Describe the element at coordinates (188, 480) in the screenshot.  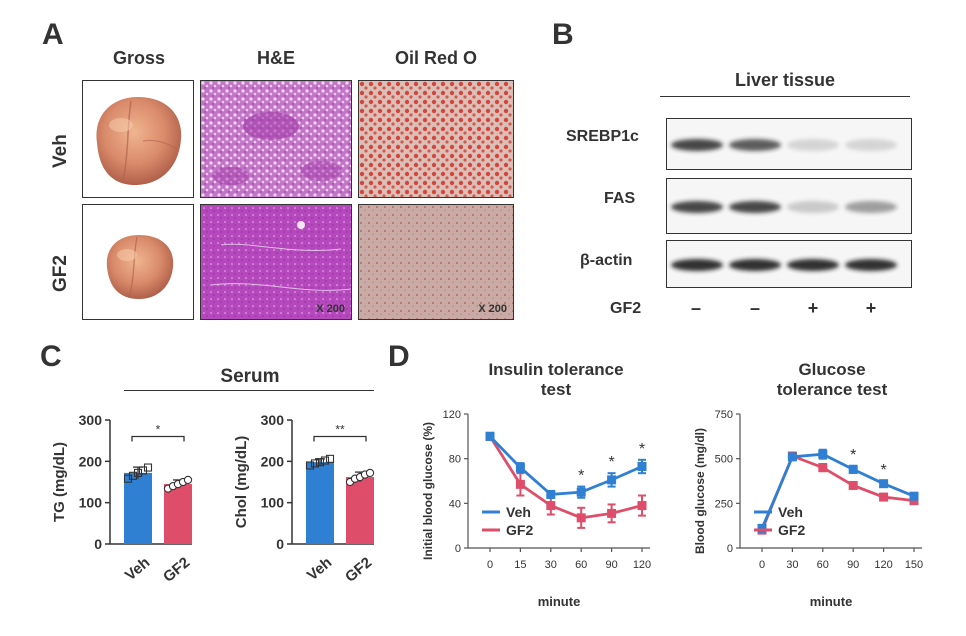
I see `tg-point-gf2` at that location.